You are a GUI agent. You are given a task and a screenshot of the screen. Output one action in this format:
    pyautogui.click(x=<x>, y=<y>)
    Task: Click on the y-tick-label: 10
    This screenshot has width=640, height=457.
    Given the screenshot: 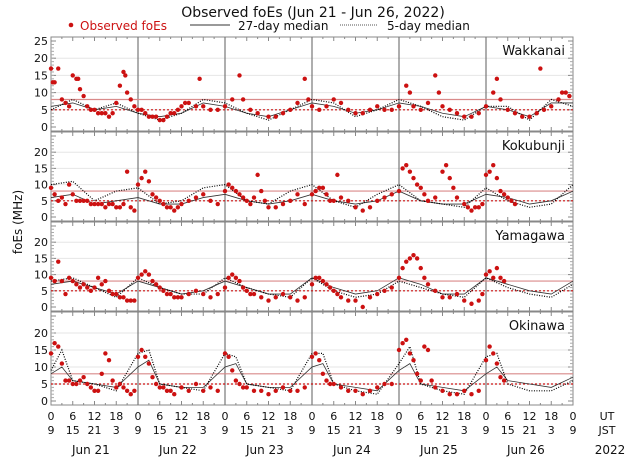 What is the action you would take?
    pyautogui.click(x=41, y=185)
    